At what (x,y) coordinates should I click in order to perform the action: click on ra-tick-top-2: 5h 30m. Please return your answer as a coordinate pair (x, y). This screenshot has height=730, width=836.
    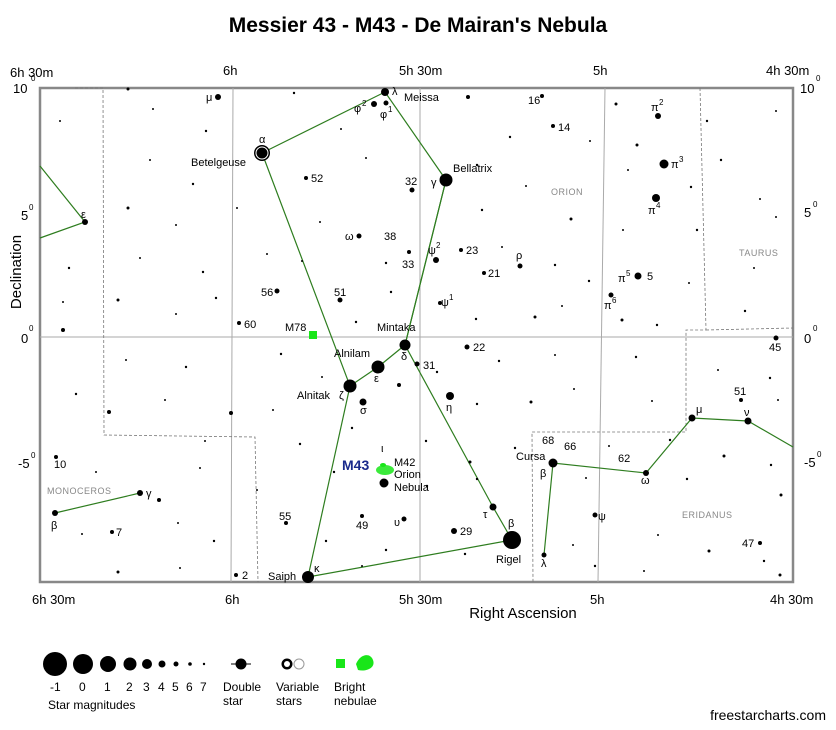
    Looking at the image, I should click on (420, 70).